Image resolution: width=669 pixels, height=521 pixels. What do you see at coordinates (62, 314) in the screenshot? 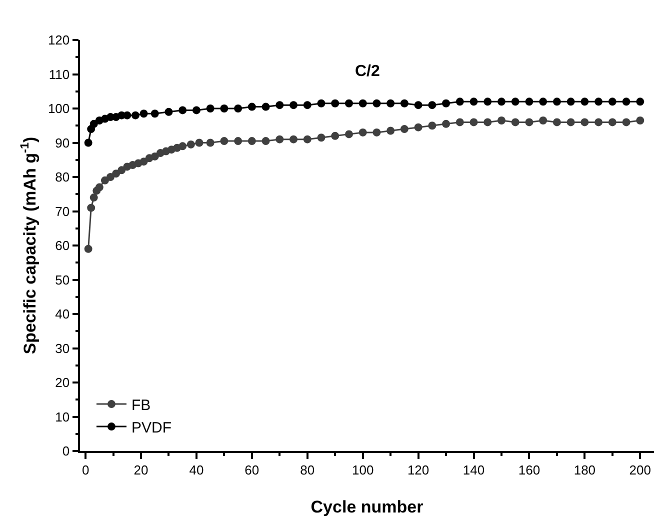
I see `y-tick-label: 40` at bounding box center [62, 314].